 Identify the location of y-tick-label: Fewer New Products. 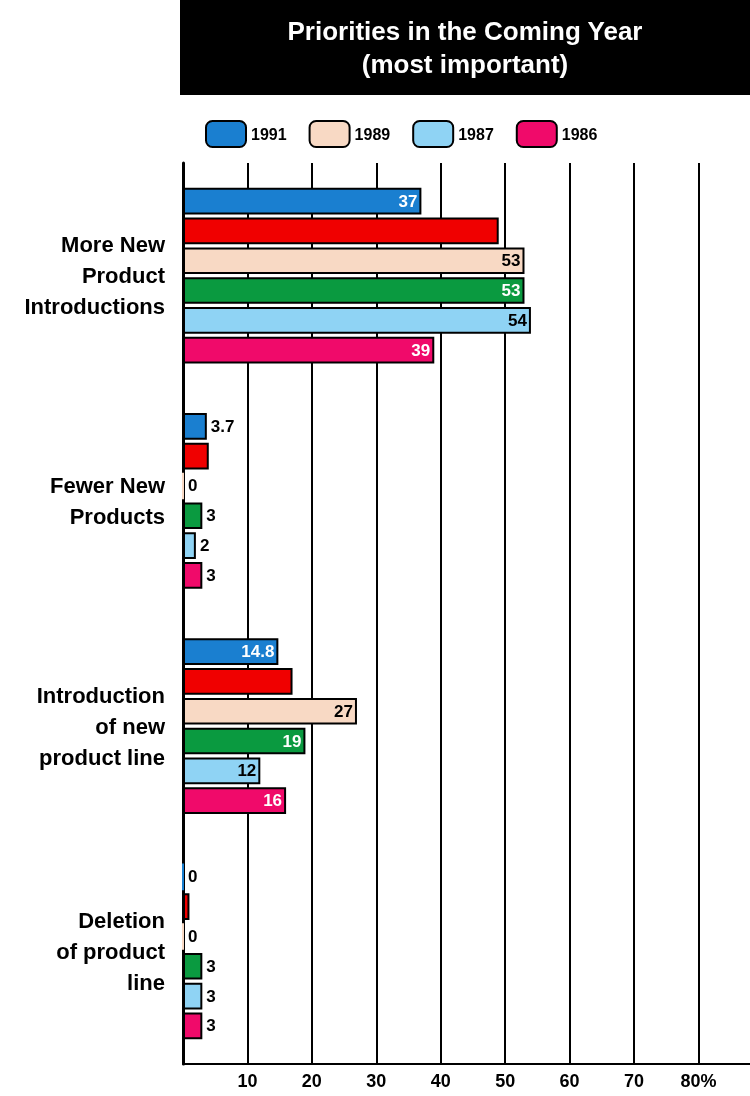
(108, 500).